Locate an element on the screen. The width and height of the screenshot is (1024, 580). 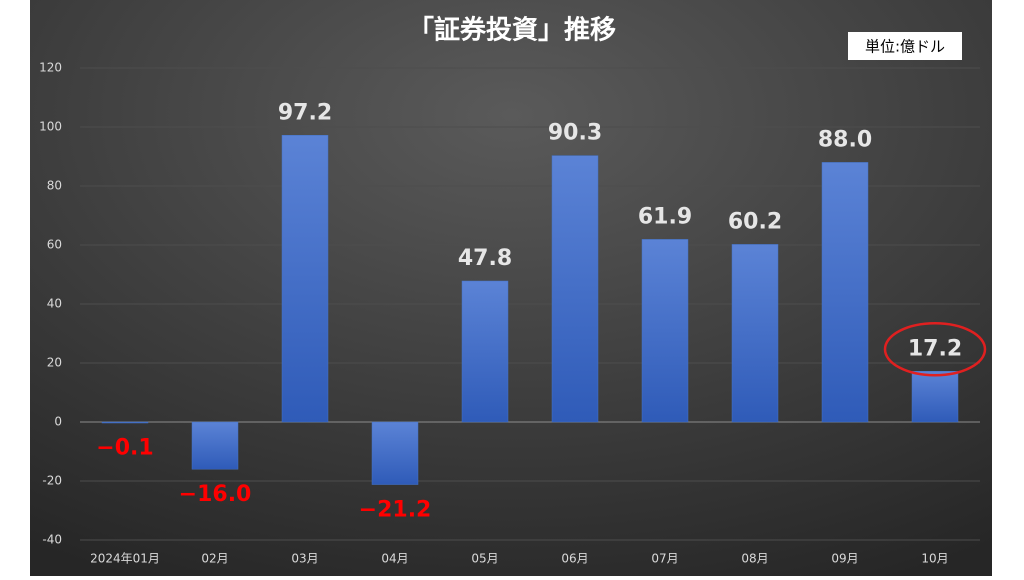
value-label: 17.2 is located at coordinates (935, 348).